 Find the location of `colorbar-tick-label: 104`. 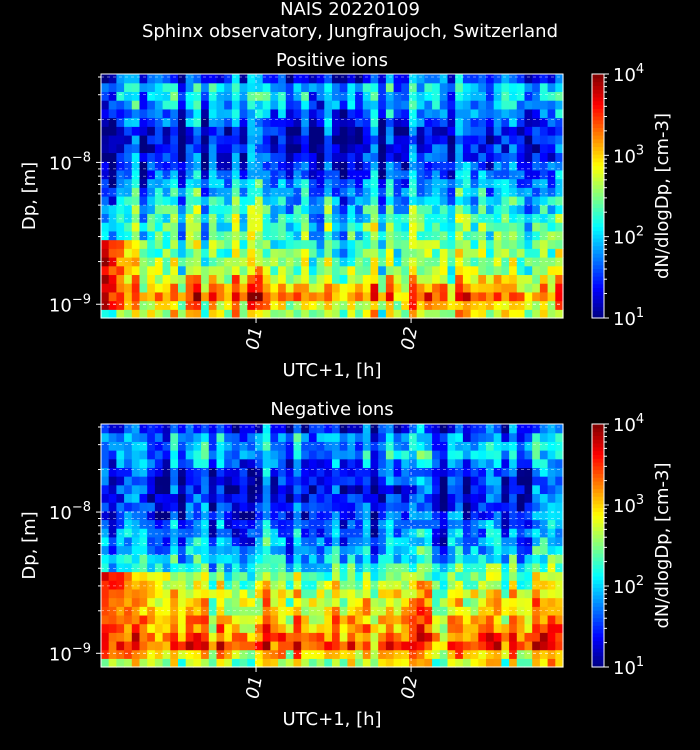

colorbar-tick-label: 104 is located at coordinates (628, 74).